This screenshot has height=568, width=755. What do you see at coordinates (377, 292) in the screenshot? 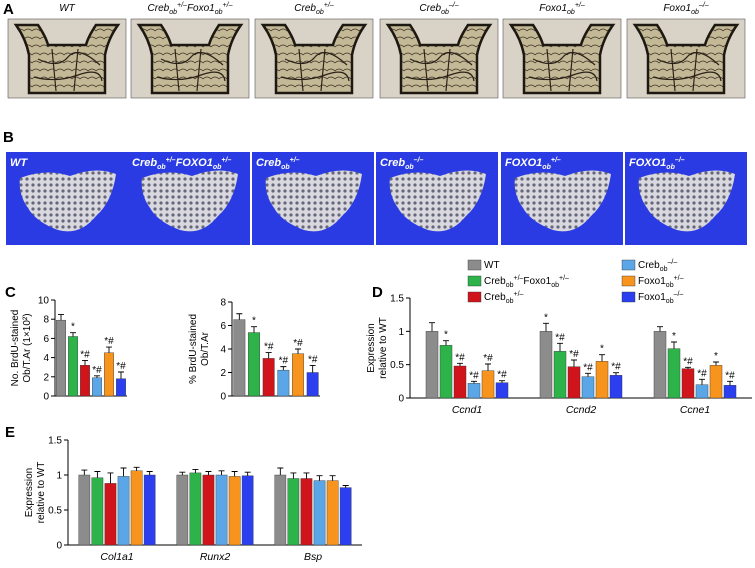
I see `panel-letter: D` at bounding box center [377, 292].